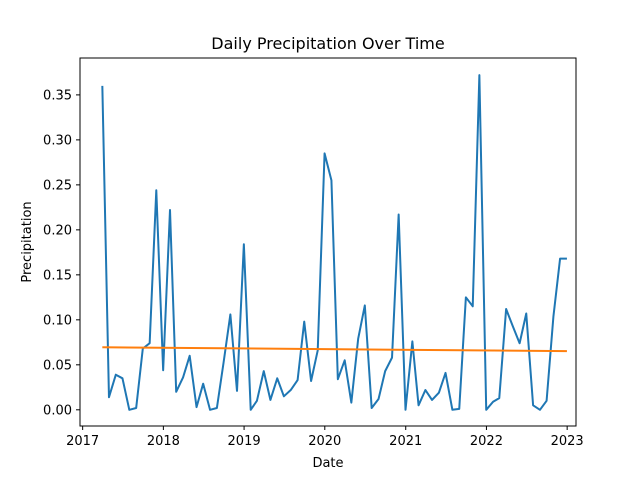 This screenshot has height=480, width=640. Describe the element at coordinates (57, 320) in the screenshot. I see `y-tick-label: 0.10` at that location.